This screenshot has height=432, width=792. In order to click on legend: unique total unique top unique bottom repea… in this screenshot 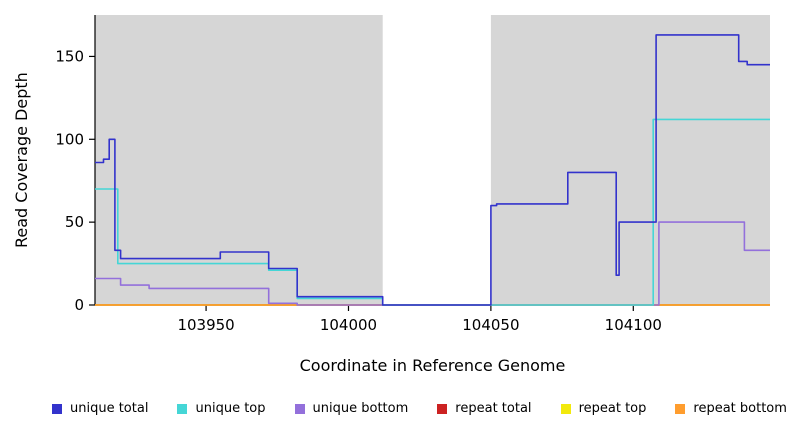, I will do `click(419, 408)`.